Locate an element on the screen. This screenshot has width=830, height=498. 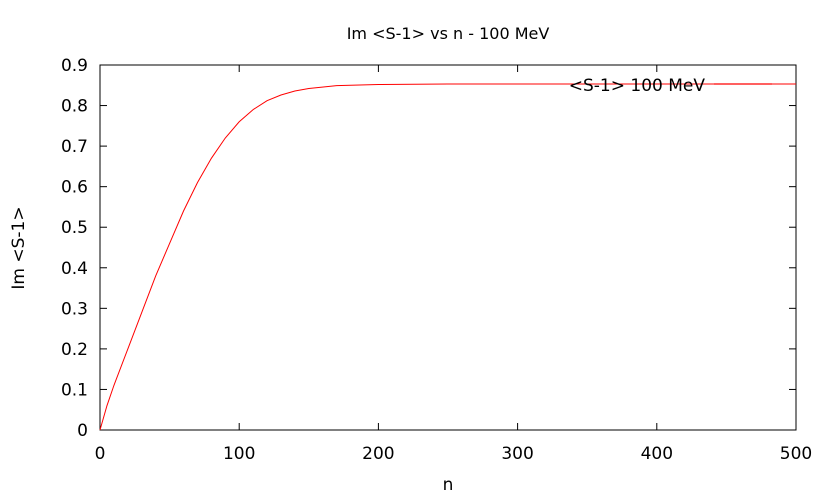
y-tick-label: 0.9 is located at coordinates (74, 66).